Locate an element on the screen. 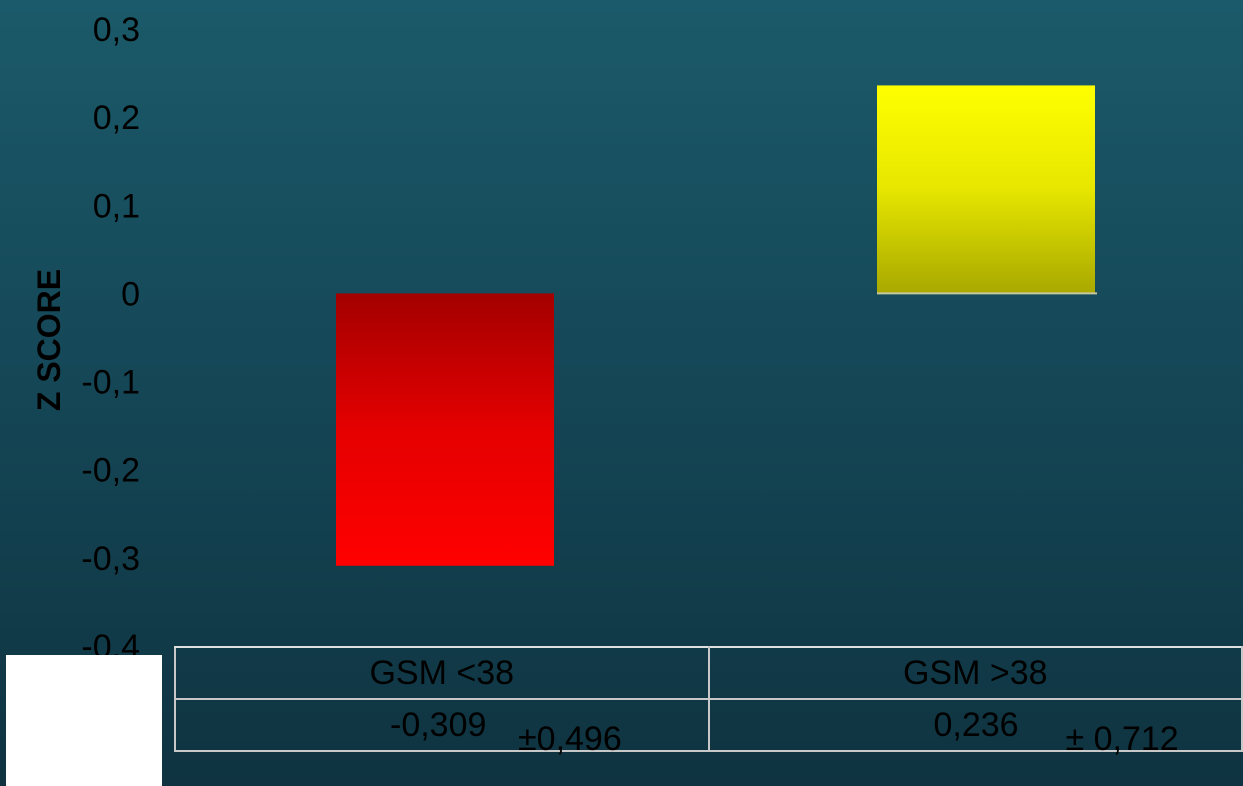  table-header-gsm-low: GSM <38 is located at coordinates (442, 673).